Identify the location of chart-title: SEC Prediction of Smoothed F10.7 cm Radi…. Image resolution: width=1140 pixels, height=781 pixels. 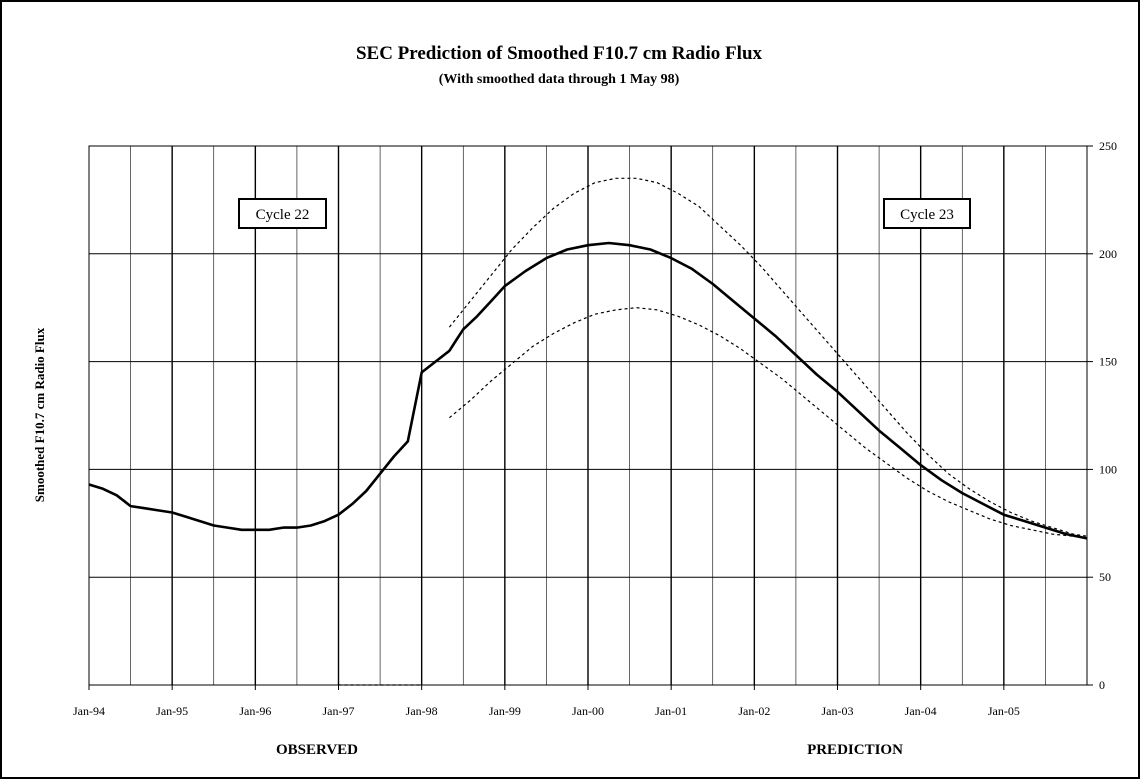
(559, 53).